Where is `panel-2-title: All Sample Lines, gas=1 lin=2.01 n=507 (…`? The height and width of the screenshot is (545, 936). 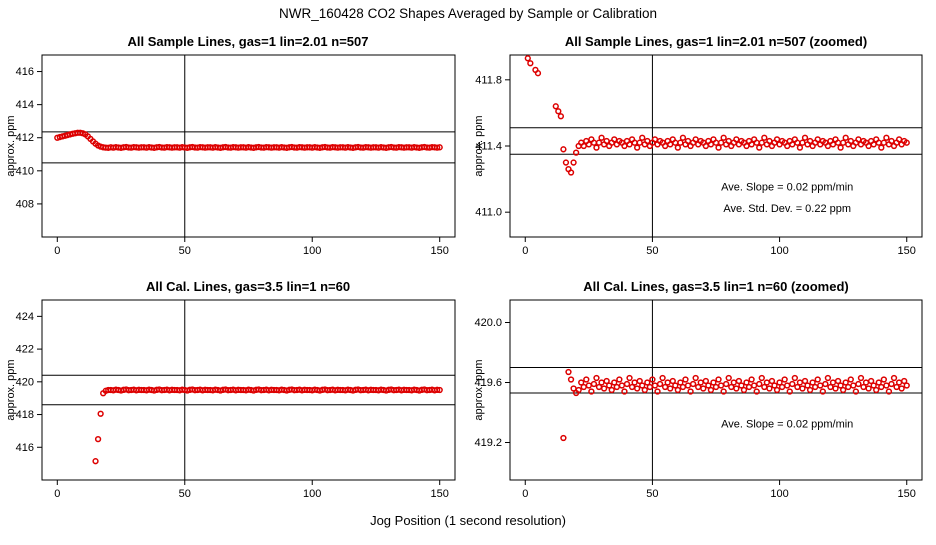 panel-2-title: All Sample Lines, gas=1 lin=2.01 n=507 (… is located at coordinates (716, 41).